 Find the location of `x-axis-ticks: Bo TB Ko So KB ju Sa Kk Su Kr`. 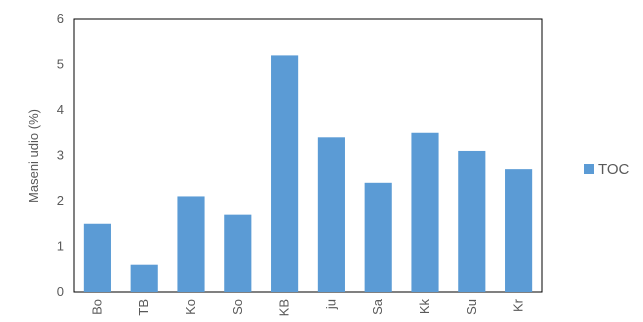

x-axis-ticks: Bo TB Ko So KB ju Sa Kk Su Kr is located at coordinates (307, 307).